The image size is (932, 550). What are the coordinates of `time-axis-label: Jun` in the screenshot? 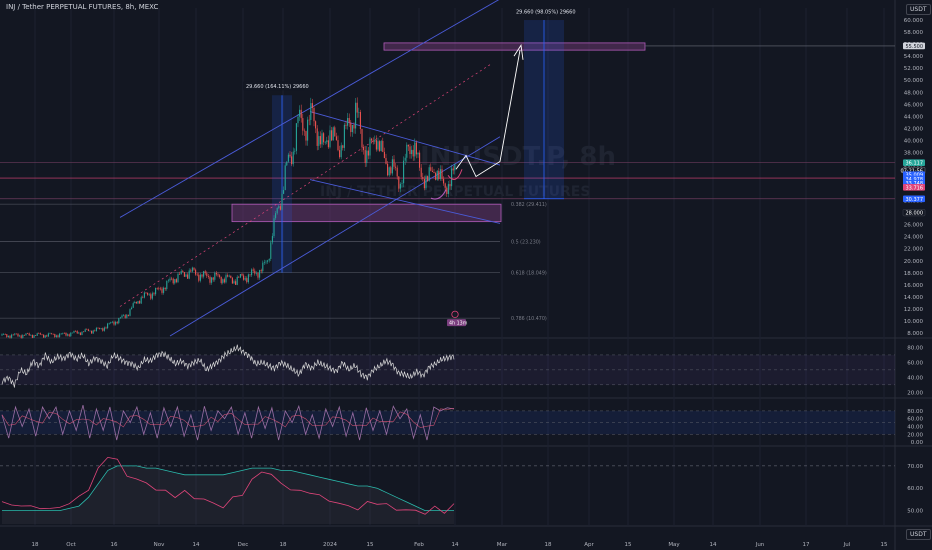 It's located at (760, 545).